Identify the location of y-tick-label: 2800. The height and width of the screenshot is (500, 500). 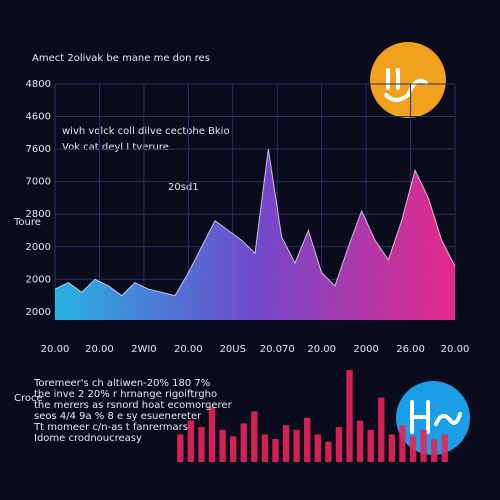
(38, 214).